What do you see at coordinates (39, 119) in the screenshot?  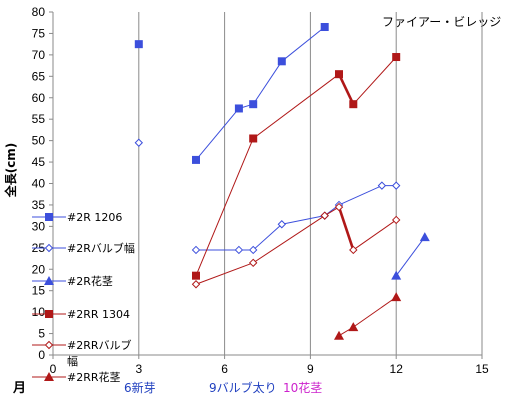 I see `y-tick-label: 55` at bounding box center [39, 119].